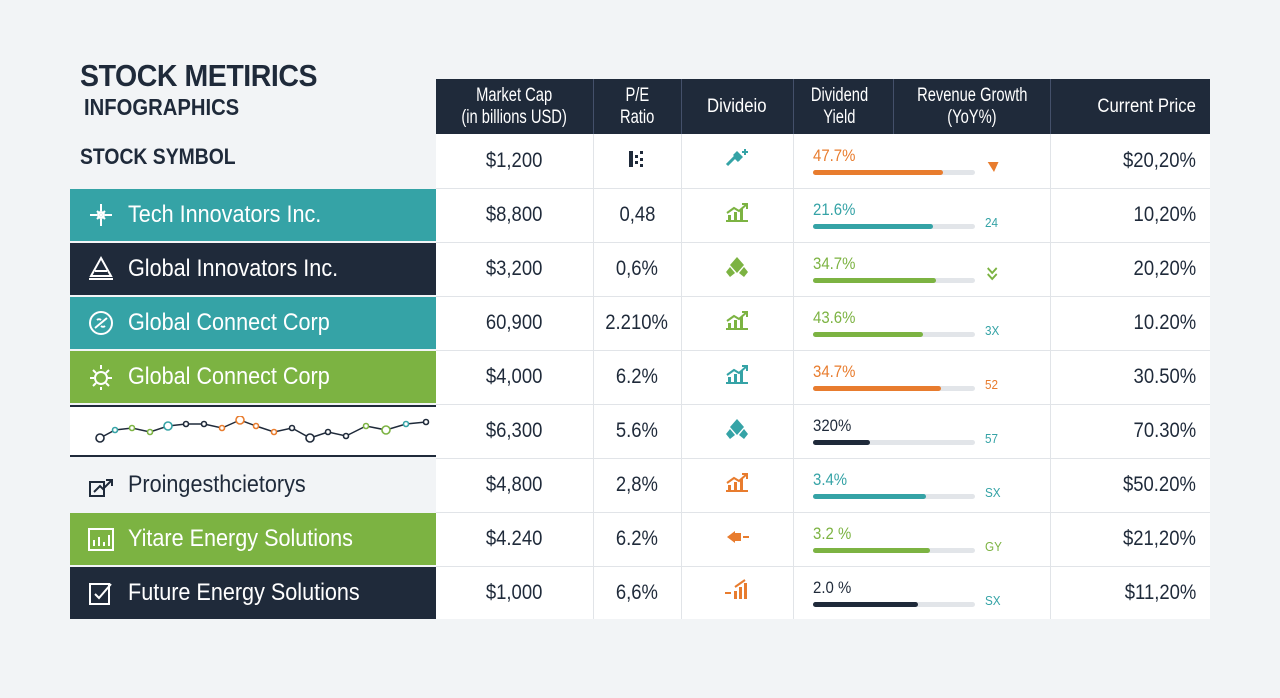 This screenshot has height=698, width=1280. What do you see at coordinates (101, 539) in the screenshot?
I see `bar-frame-icon` at bounding box center [101, 539].